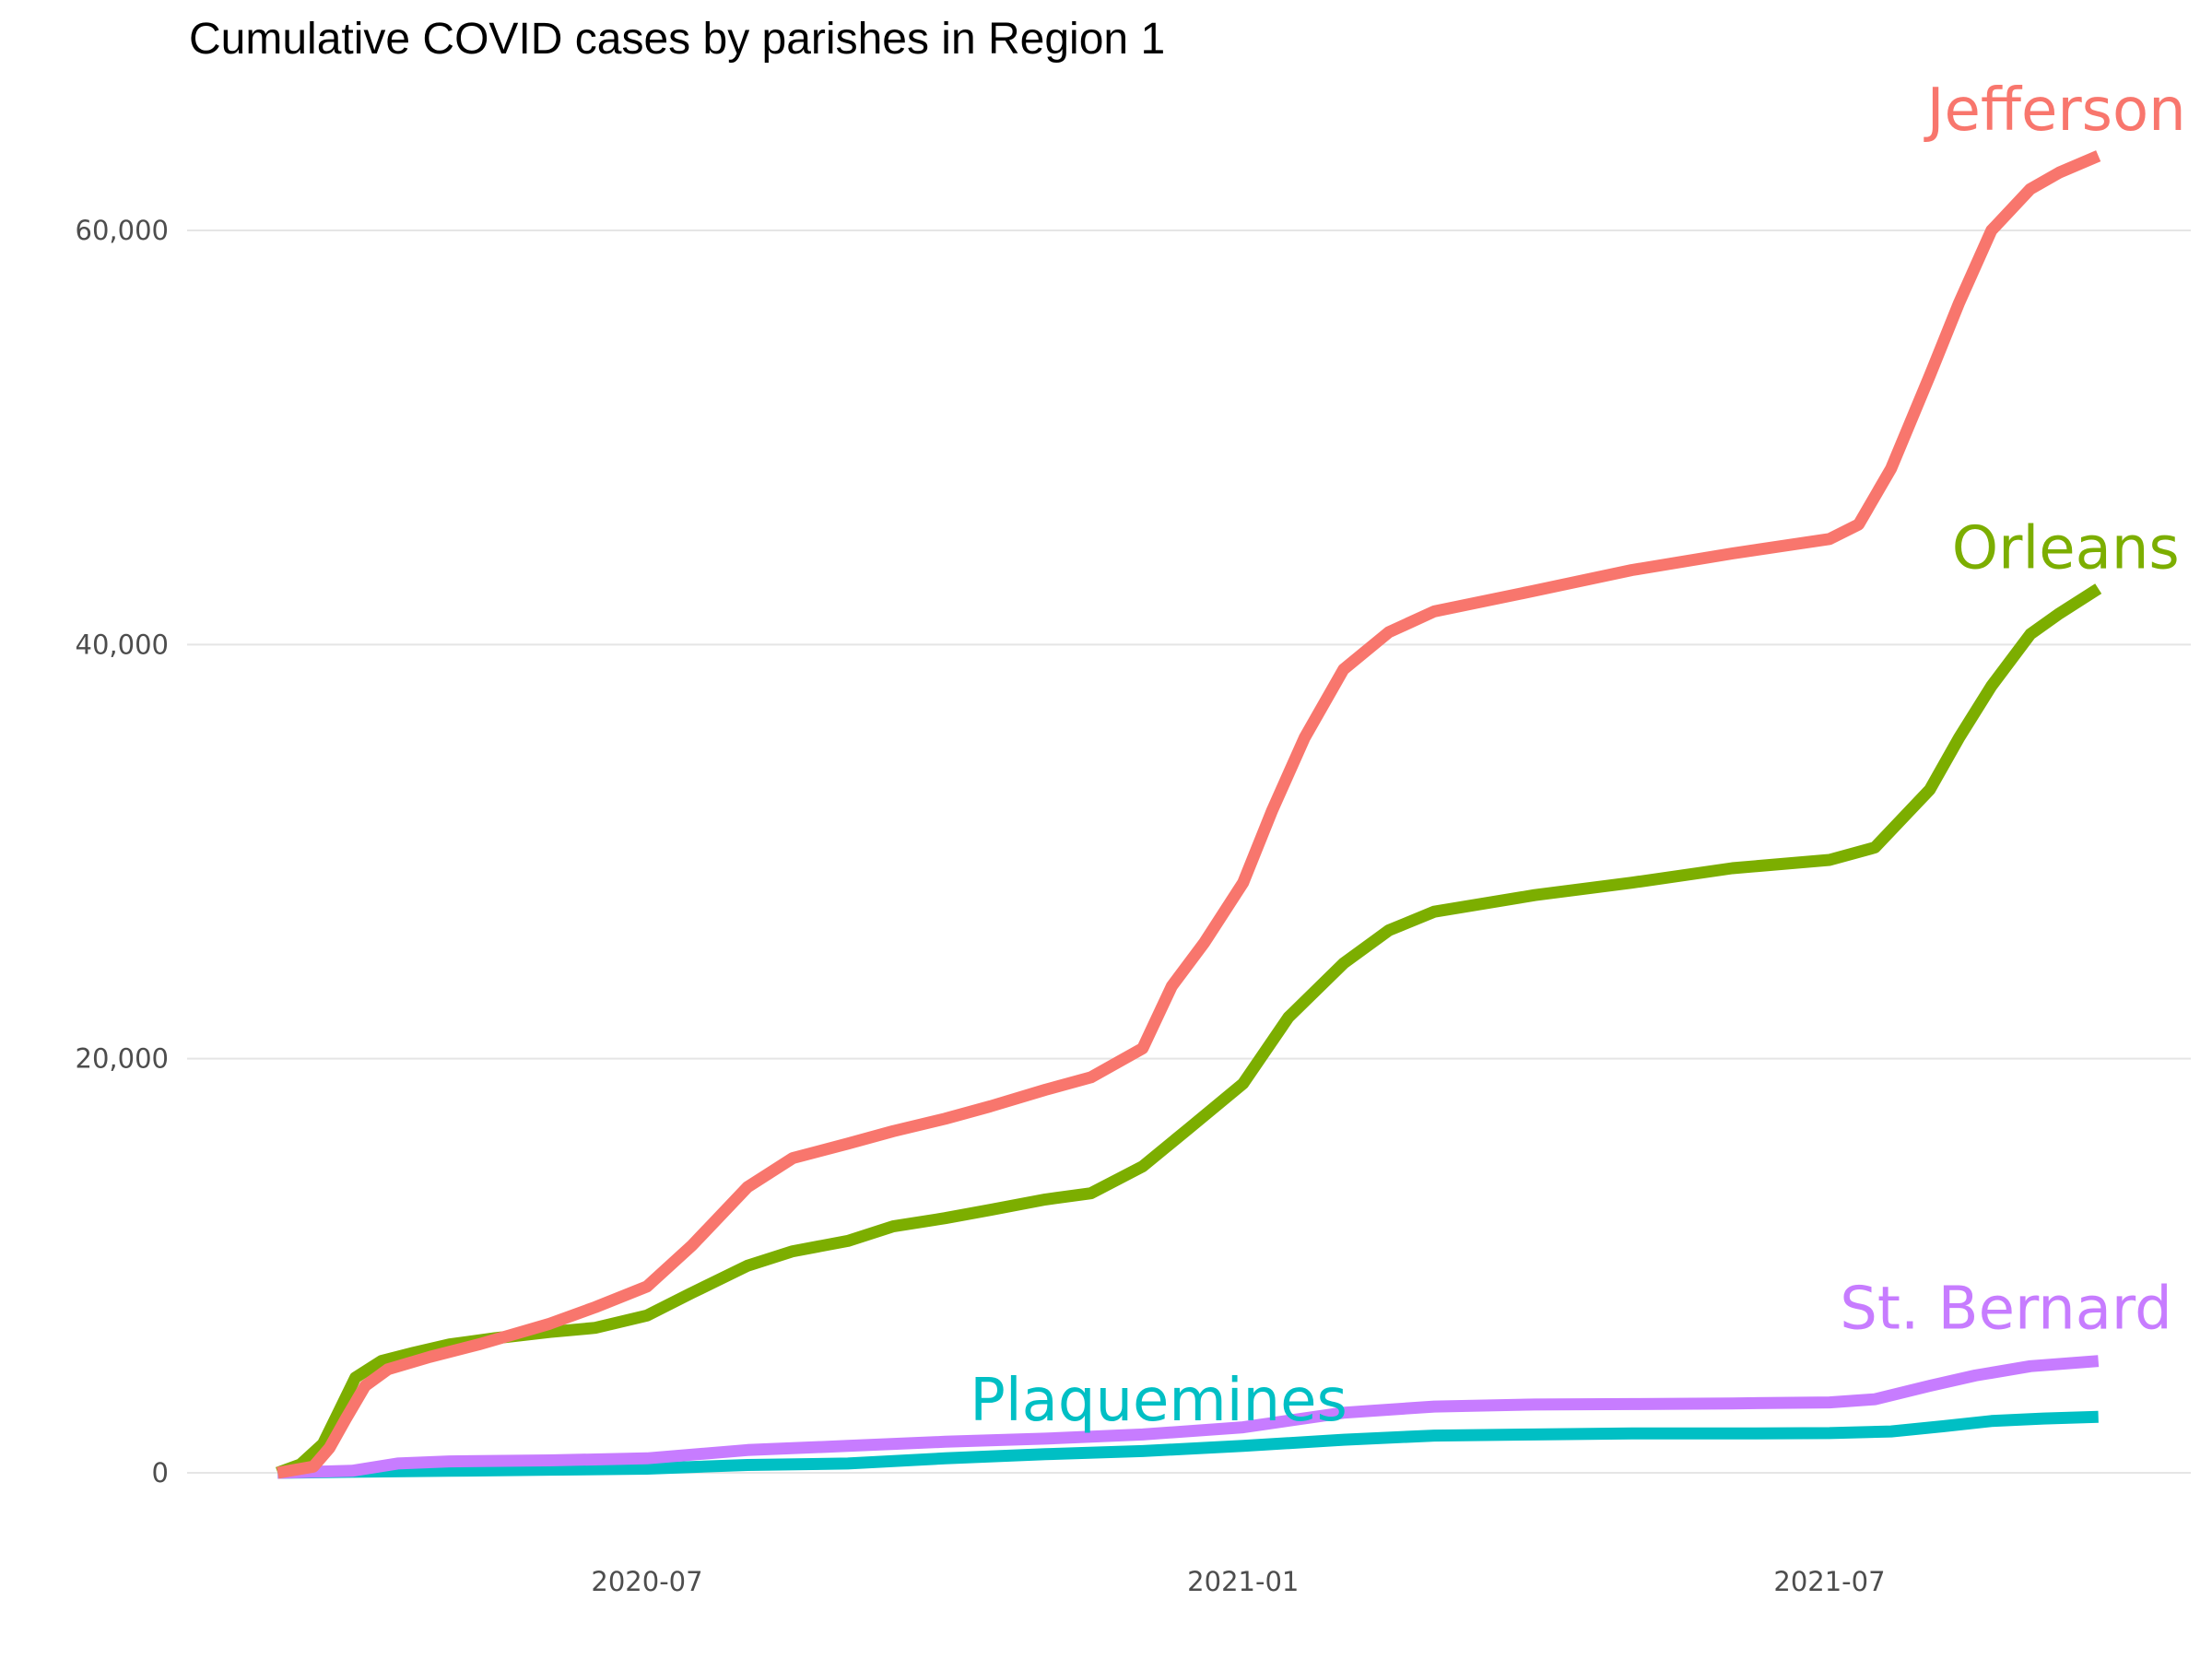 This screenshot has width=2212, height=1659. Describe the element at coordinates (1158, 1401) in the screenshot. I see `series-label-plaquemines: Plaquemines` at that location.